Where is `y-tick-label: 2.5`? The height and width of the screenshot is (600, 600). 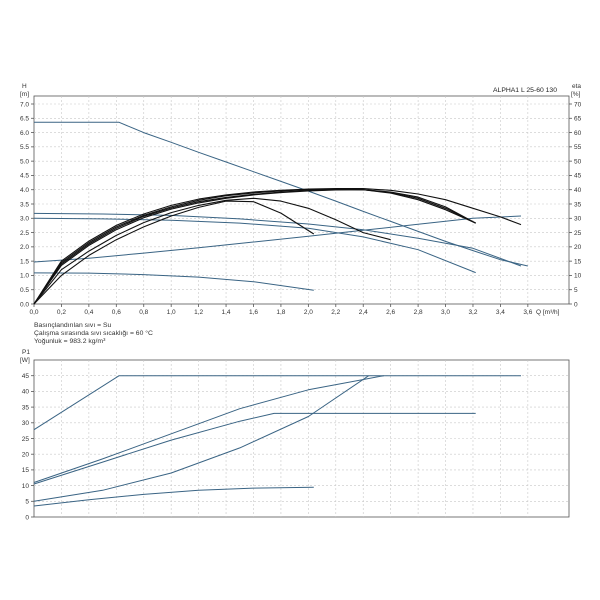
y-tick-label: 2.5 is located at coordinates (24, 233).